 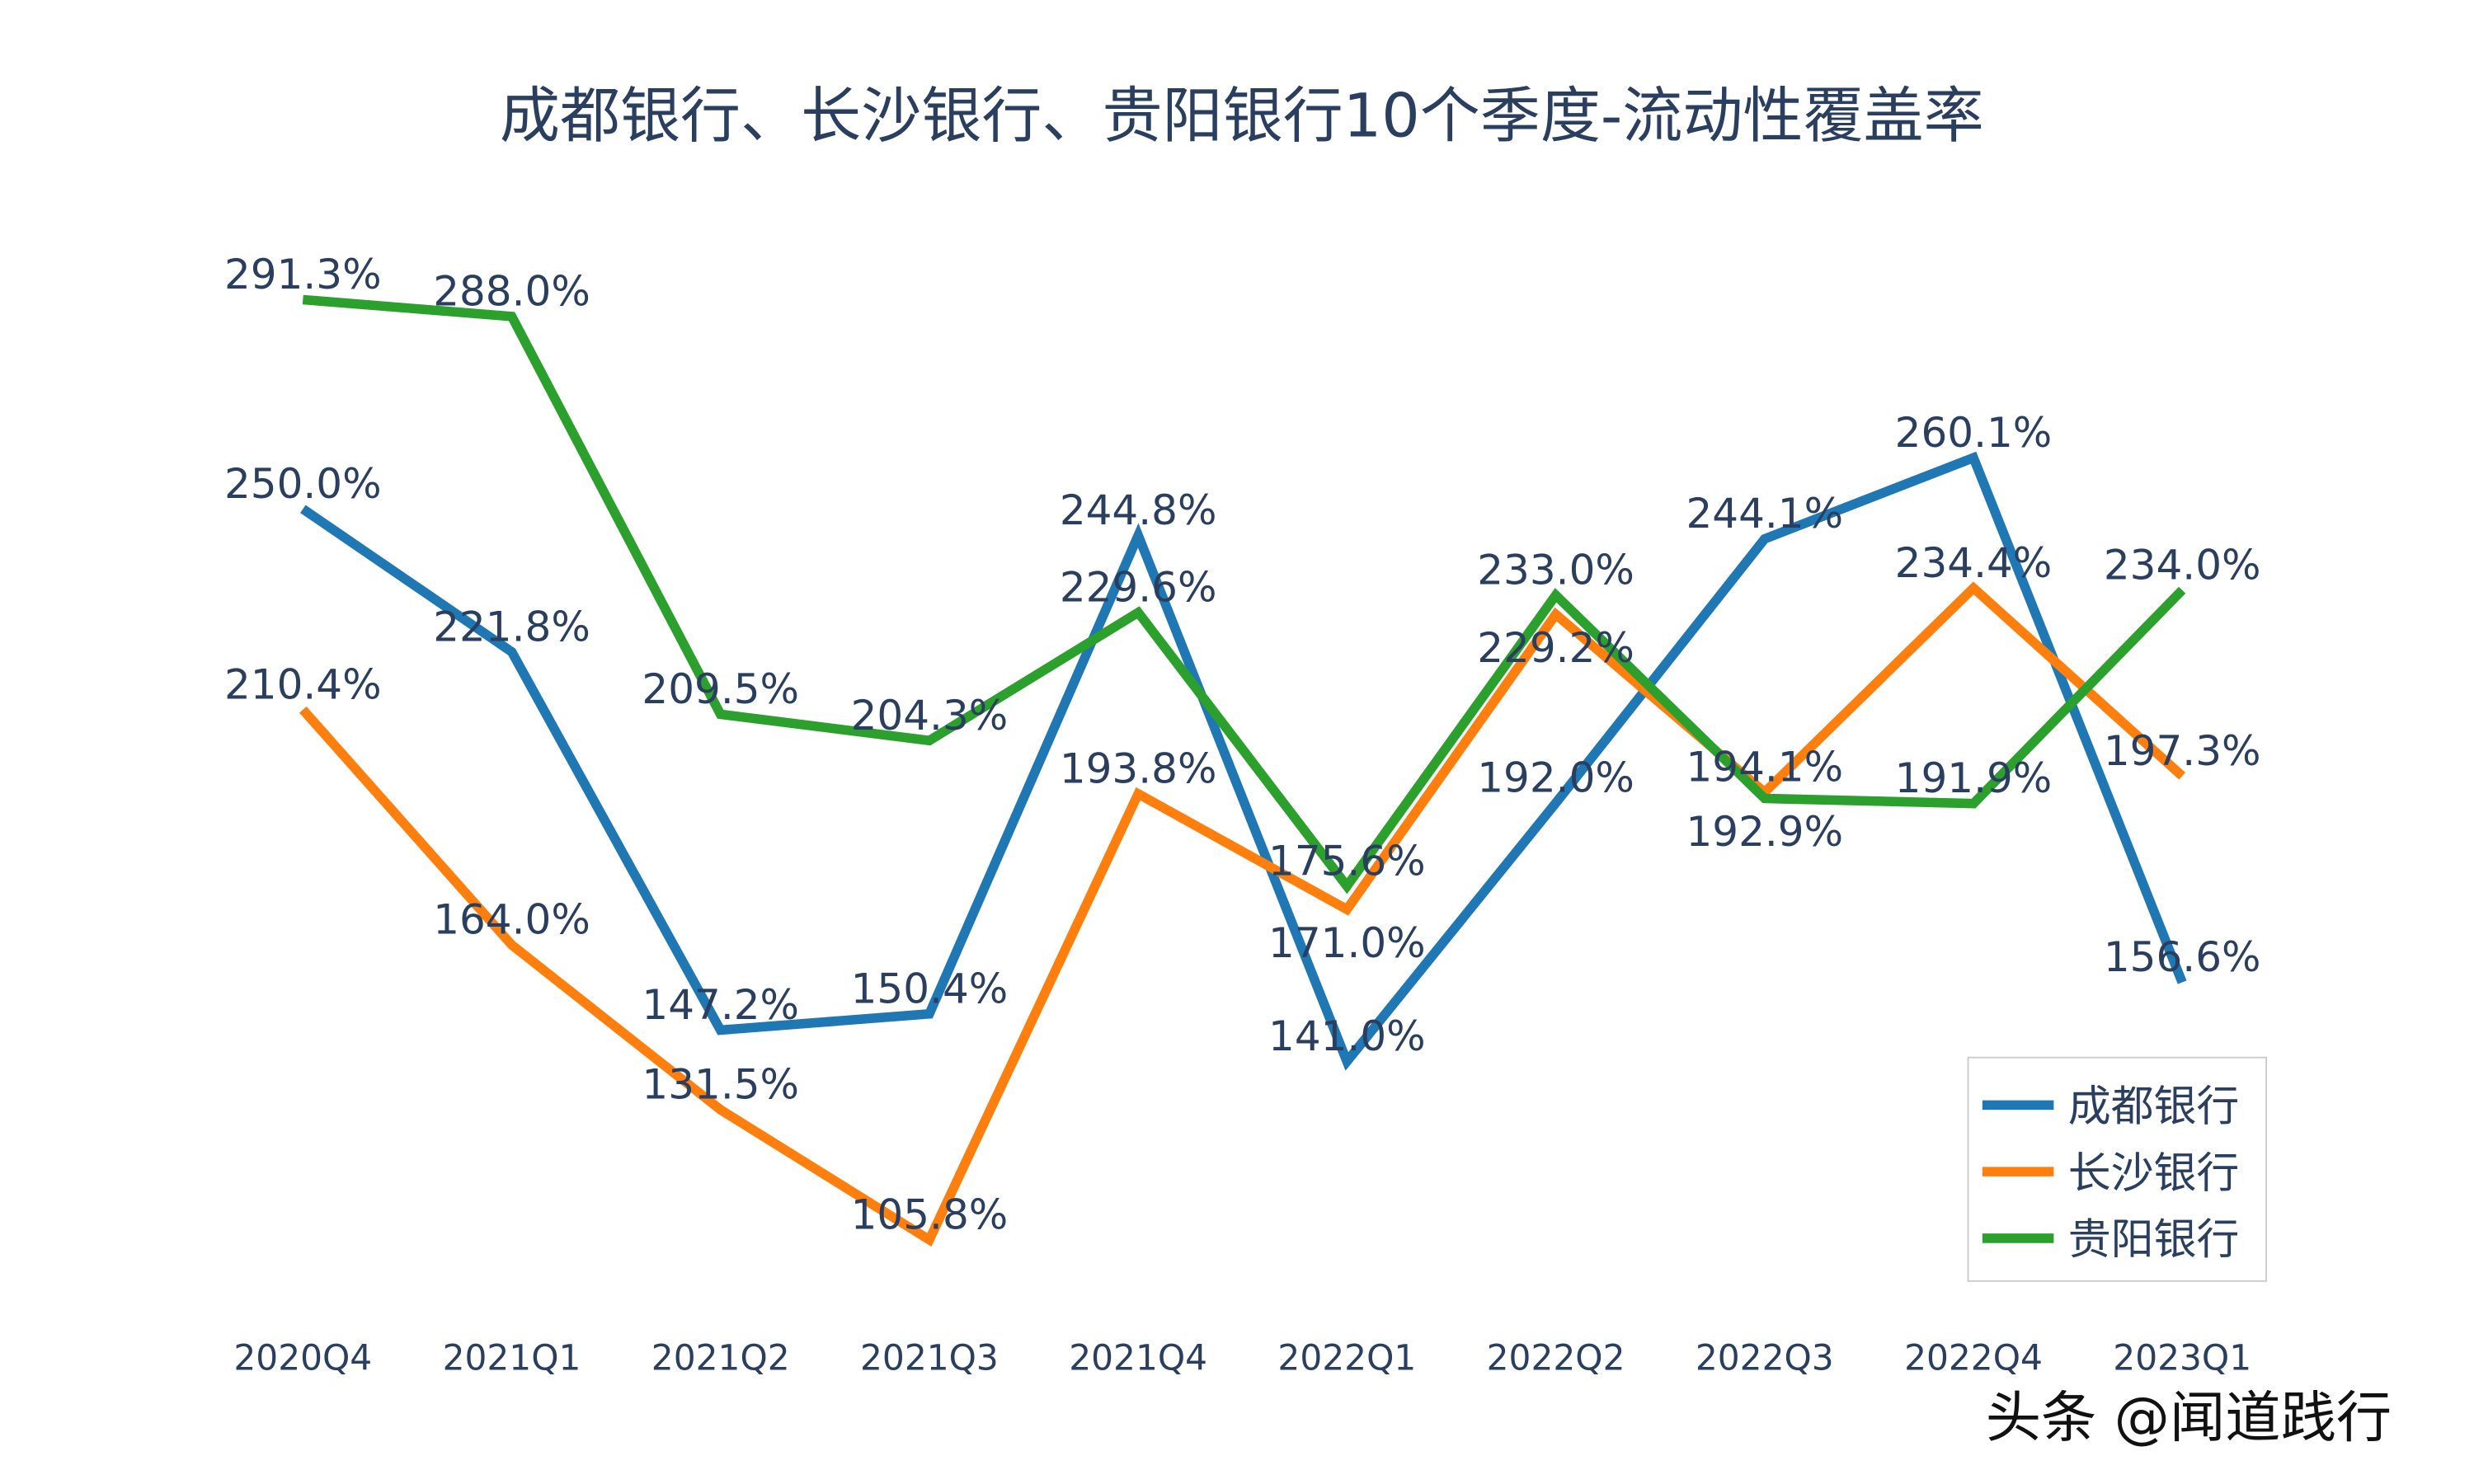 What do you see at coordinates (303, 684) in the screenshot?
I see `data-label: 210.4%` at bounding box center [303, 684].